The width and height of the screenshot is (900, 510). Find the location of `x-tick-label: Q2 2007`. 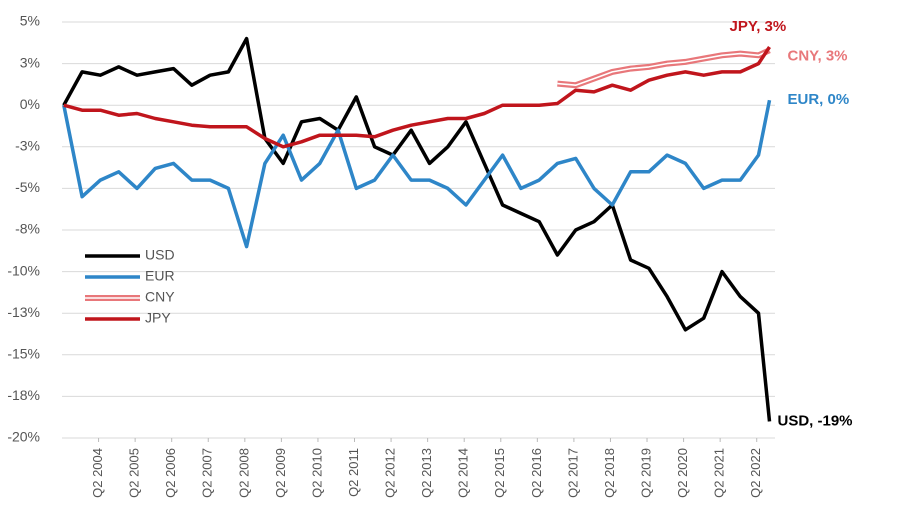

x-tick-label: Q2 2007 is located at coordinates (207, 473).